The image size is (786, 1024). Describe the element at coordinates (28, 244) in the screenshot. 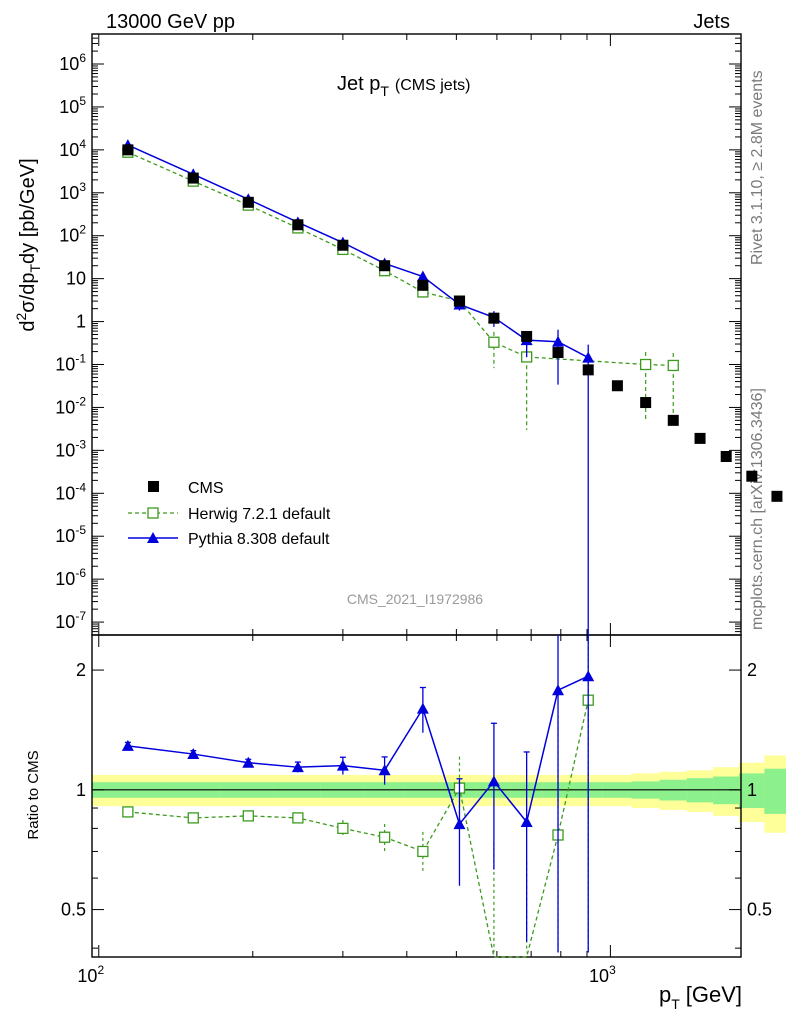

I see `main-y-axis-label: d2σ/dpTdy [pb/GeV]` at that location.